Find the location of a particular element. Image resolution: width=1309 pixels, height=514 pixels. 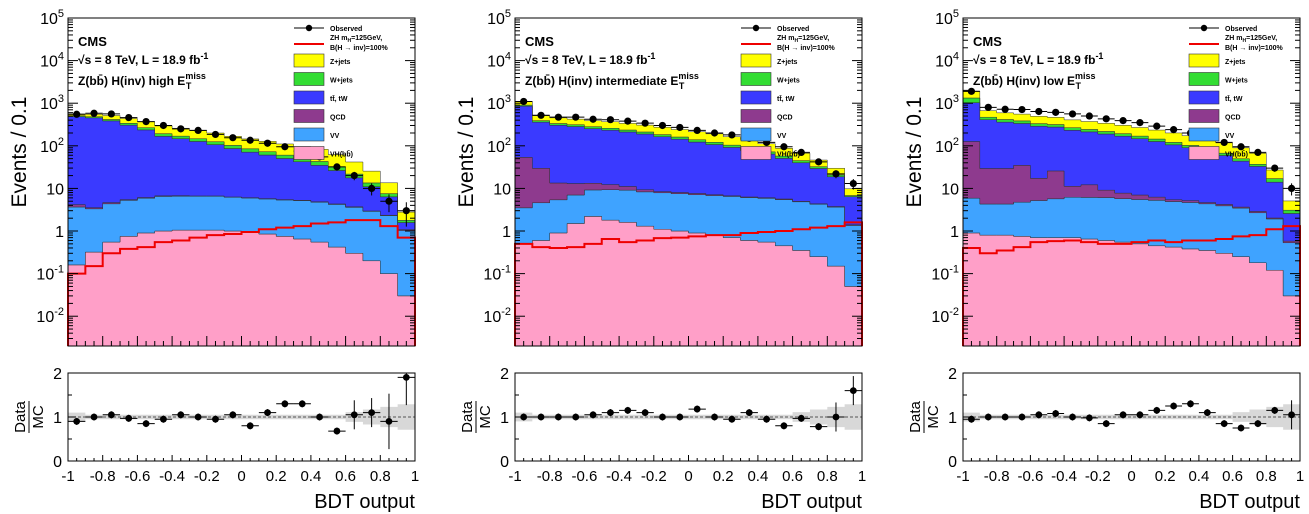

legend-swatch-vh is located at coordinates (1204, 153).